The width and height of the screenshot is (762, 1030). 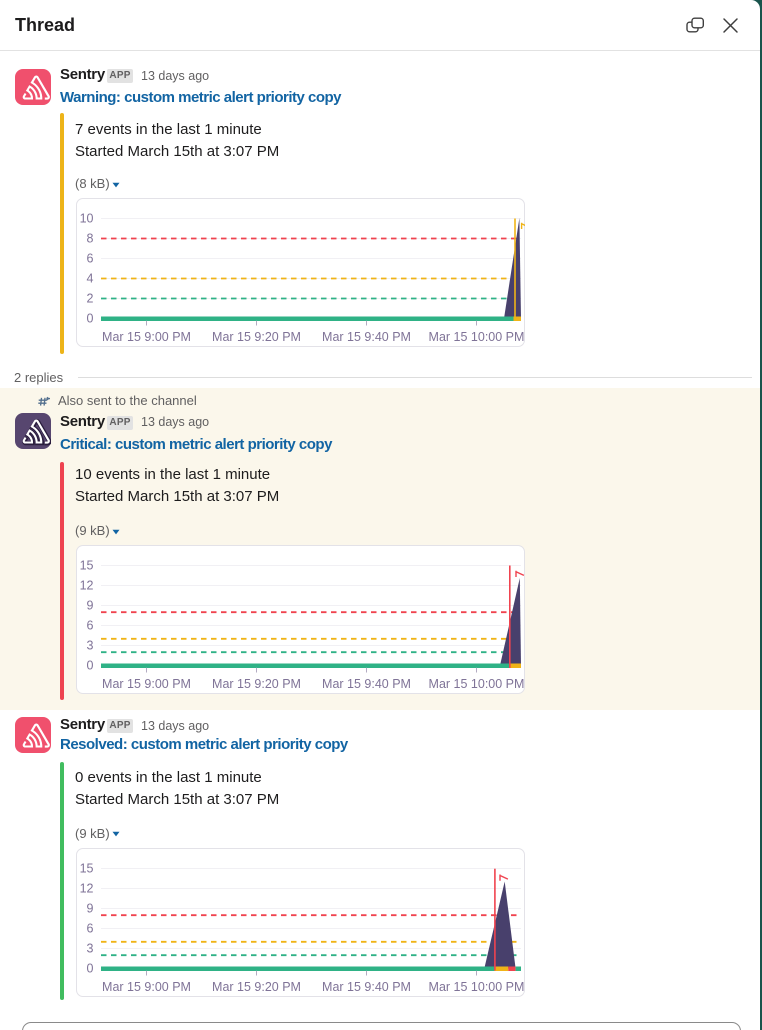 I want to click on svg-text: 8, so click(x=89, y=238).